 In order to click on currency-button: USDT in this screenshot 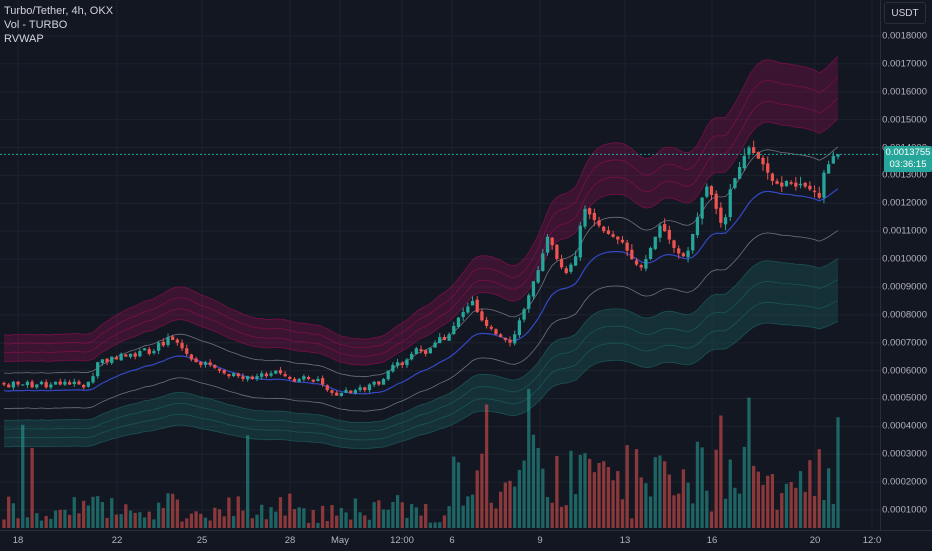, I will do `click(905, 13)`.